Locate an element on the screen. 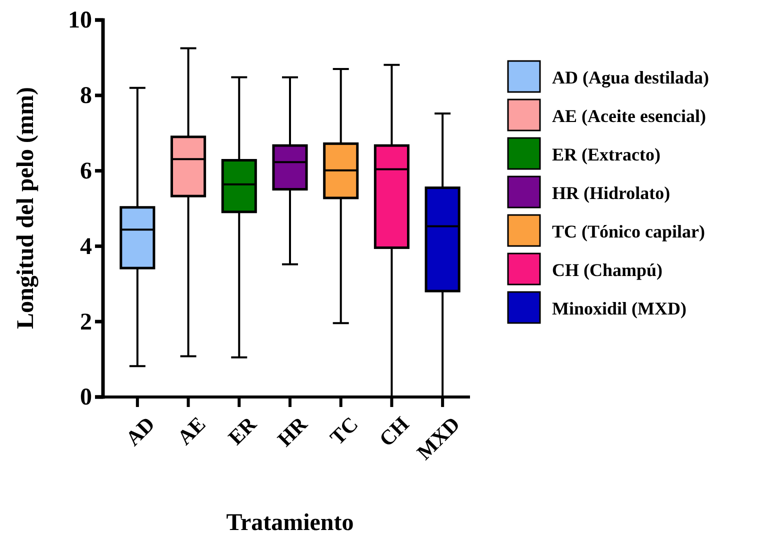 This screenshot has width=767, height=538. legend-label: Minoxidil (MXD) is located at coordinates (619, 308).